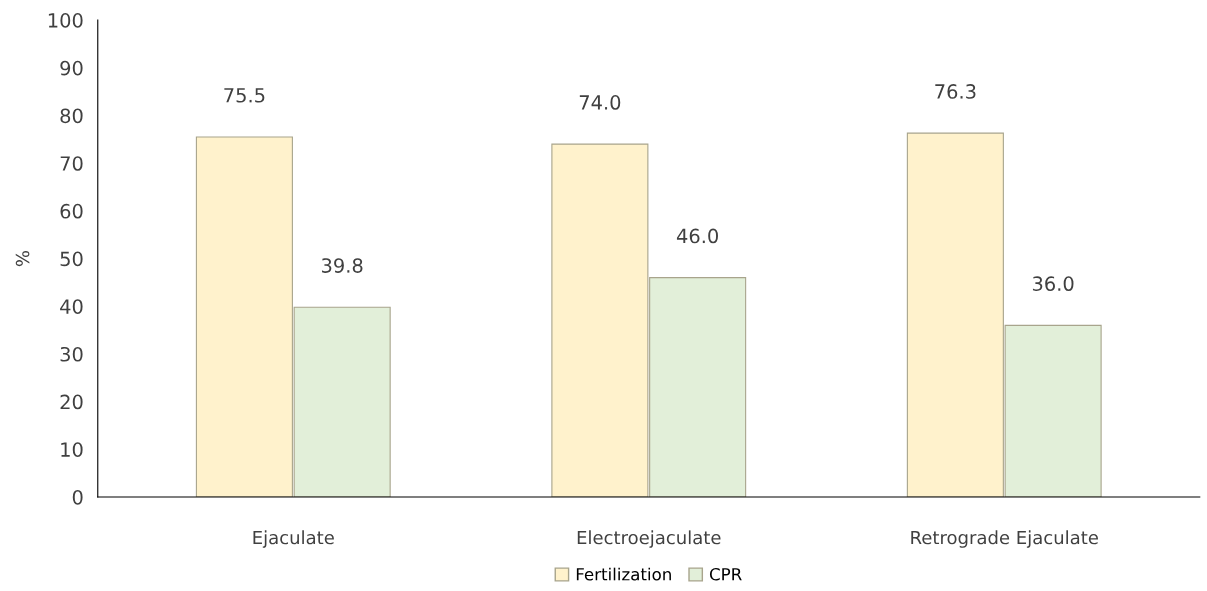  What do you see at coordinates (71, 116) in the screenshot?
I see `y-tick-label: 80` at bounding box center [71, 116].